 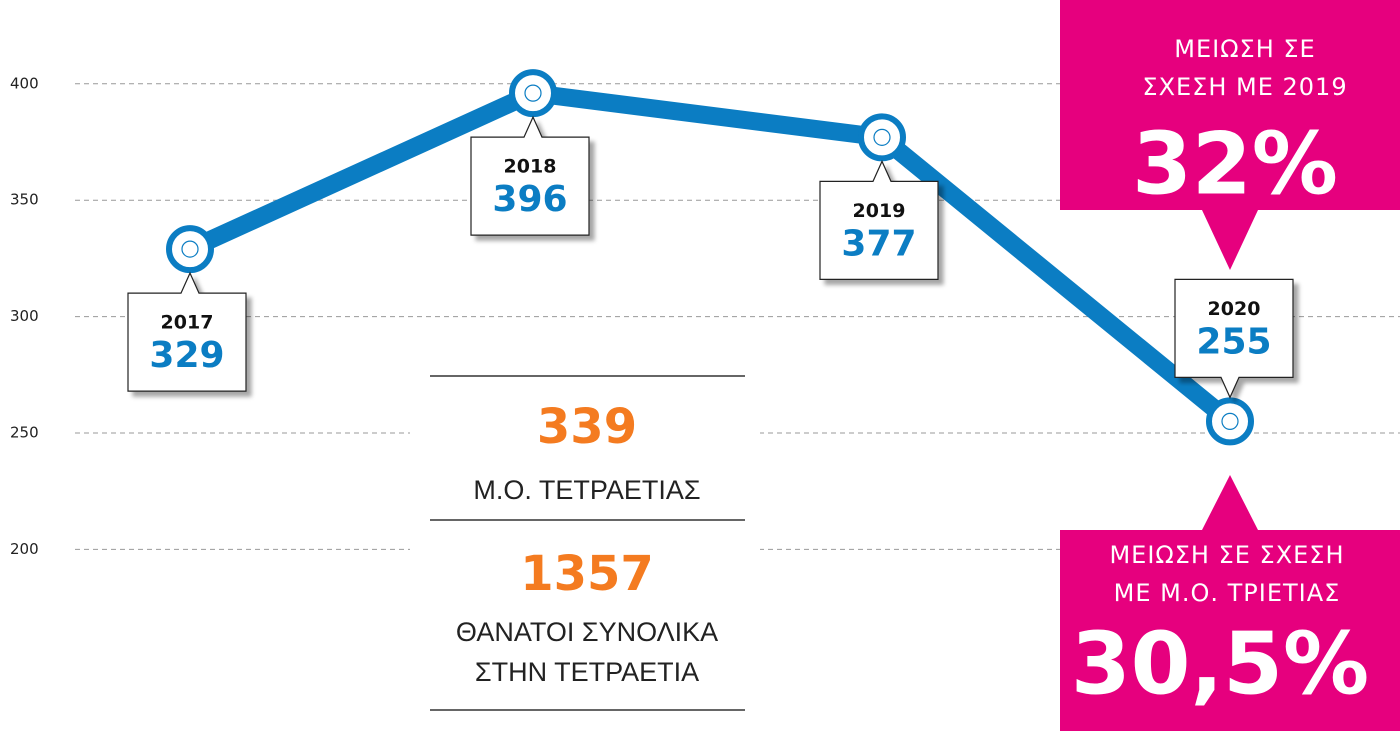 What do you see at coordinates (587, 427) in the screenshot?
I see `average: 339` at bounding box center [587, 427].